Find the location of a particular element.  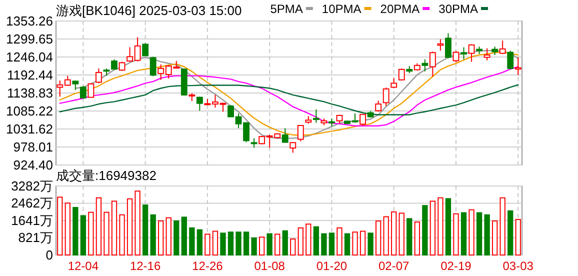

x-tick-label: 12-26 is located at coordinates (208, 266).